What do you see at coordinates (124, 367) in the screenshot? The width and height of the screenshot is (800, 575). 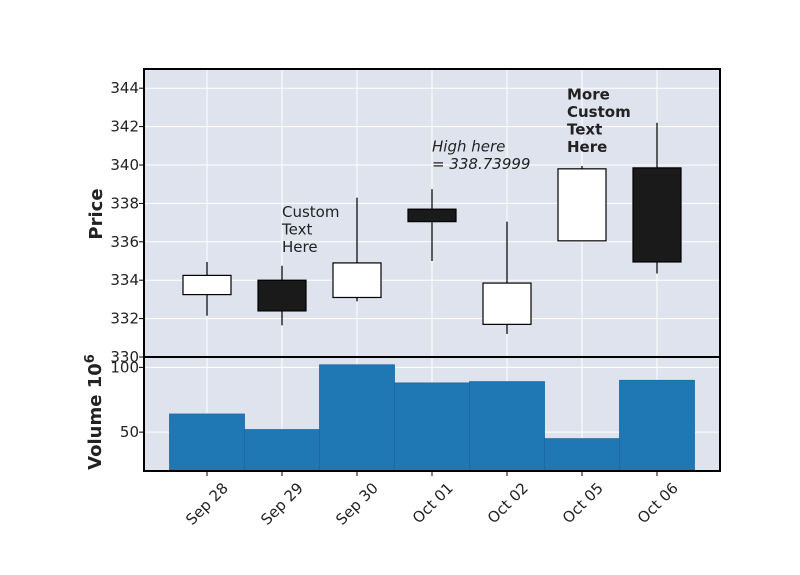 I see `volume-tick-label: 100` at bounding box center [124, 367].